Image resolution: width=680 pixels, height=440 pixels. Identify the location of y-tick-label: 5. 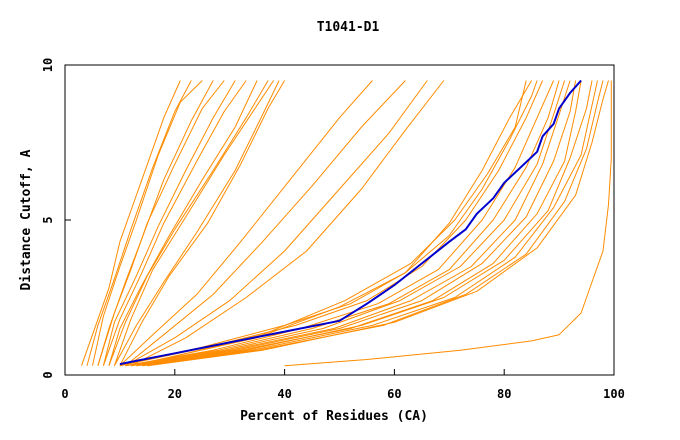
(48, 219).